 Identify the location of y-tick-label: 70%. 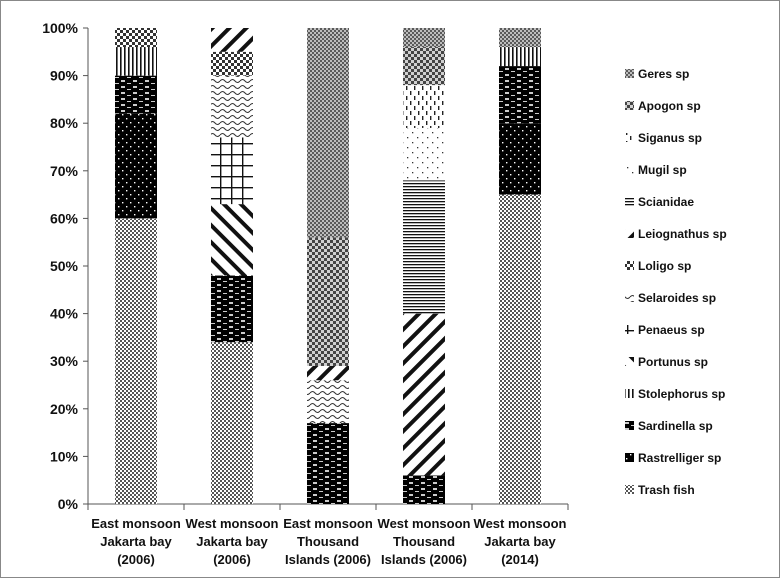
(64, 171).